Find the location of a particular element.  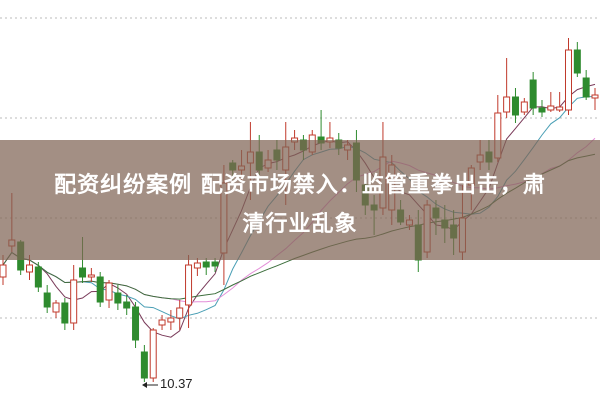

headline-line-2: 清行业乱象 is located at coordinates (300, 224).